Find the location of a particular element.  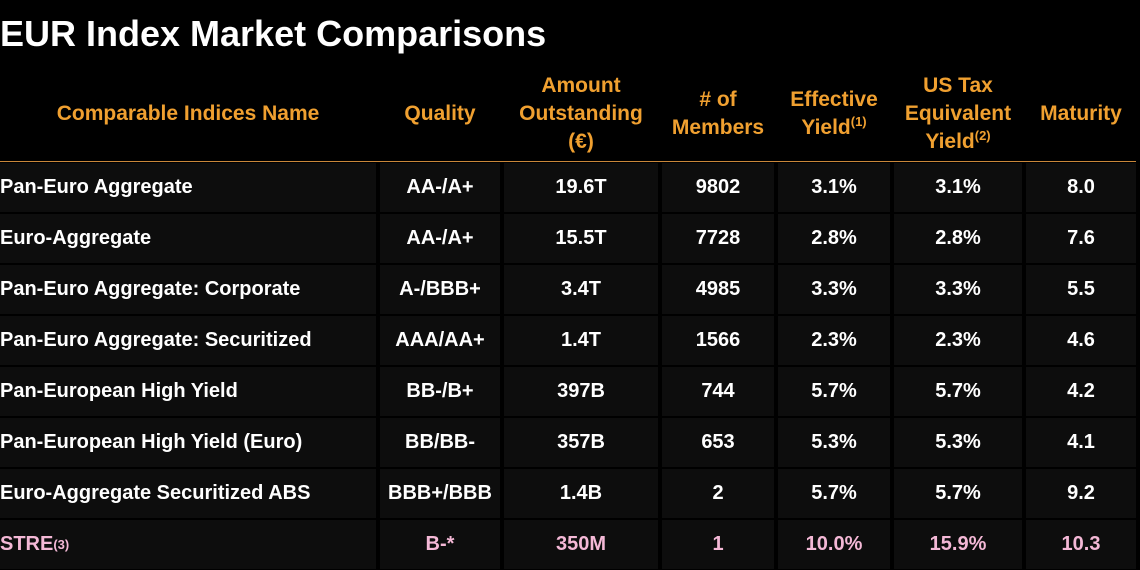

cell-amount-text: 3.4T is located at coordinates (581, 289).